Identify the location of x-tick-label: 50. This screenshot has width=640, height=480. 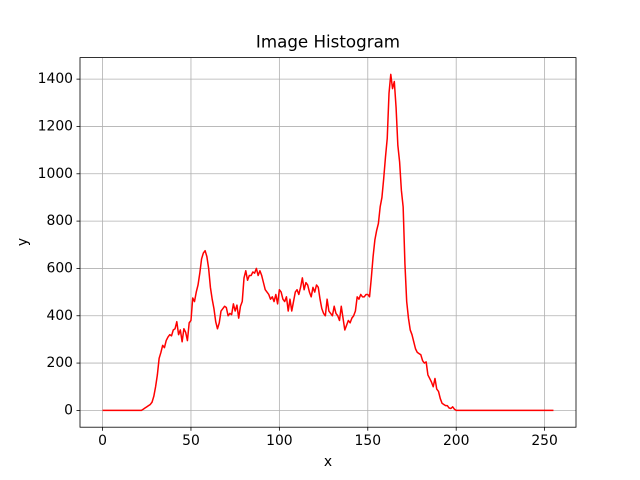
(191, 441).